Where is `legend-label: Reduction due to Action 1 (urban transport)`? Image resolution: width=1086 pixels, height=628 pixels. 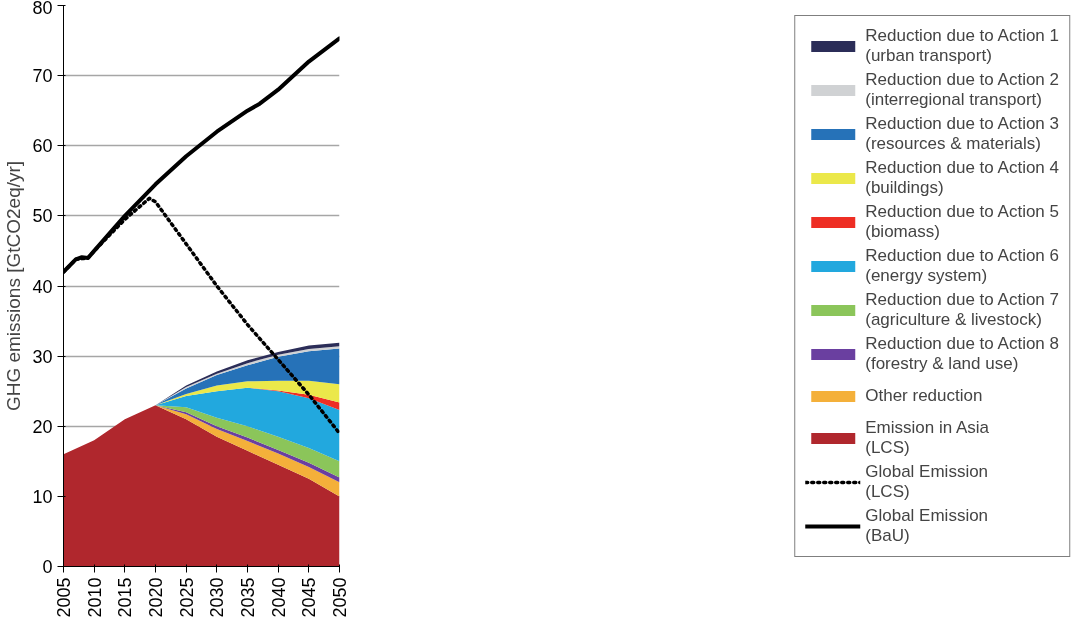
legend-label: Reduction due to Action 1 (urban transport) is located at coordinates (962, 46).